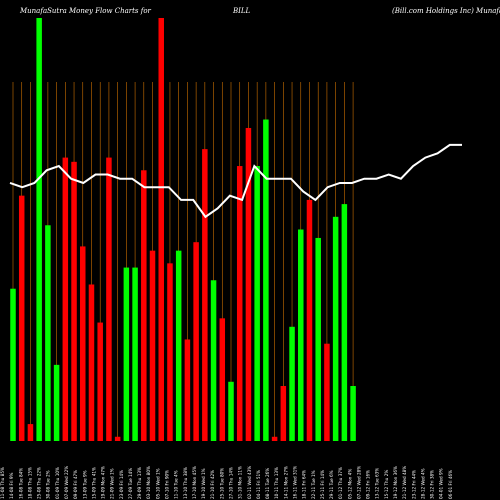 This screenshot has height=500, width=500. Describe the element at coordinates (432, 484) in the screenshot. I see `x-tick-label: 30-12 Fri 38%` at that location.